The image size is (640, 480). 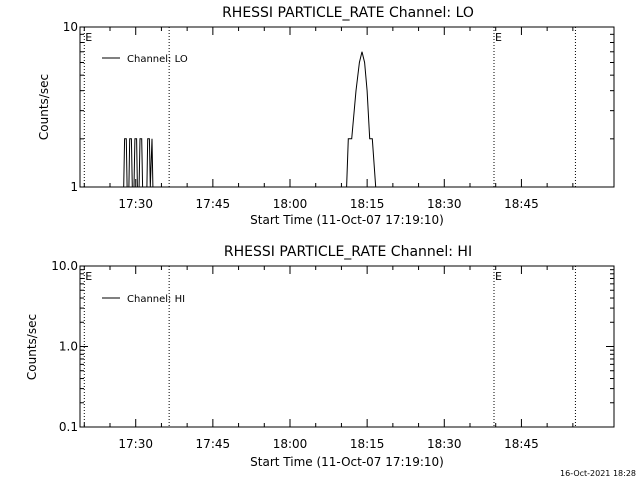 What do you see at coordinates (348, 13) in the screenshot?
I see `chart-title-lo: RHESSI PARTICLE_RATE Channel: LO` at bounding box center [348, 13].